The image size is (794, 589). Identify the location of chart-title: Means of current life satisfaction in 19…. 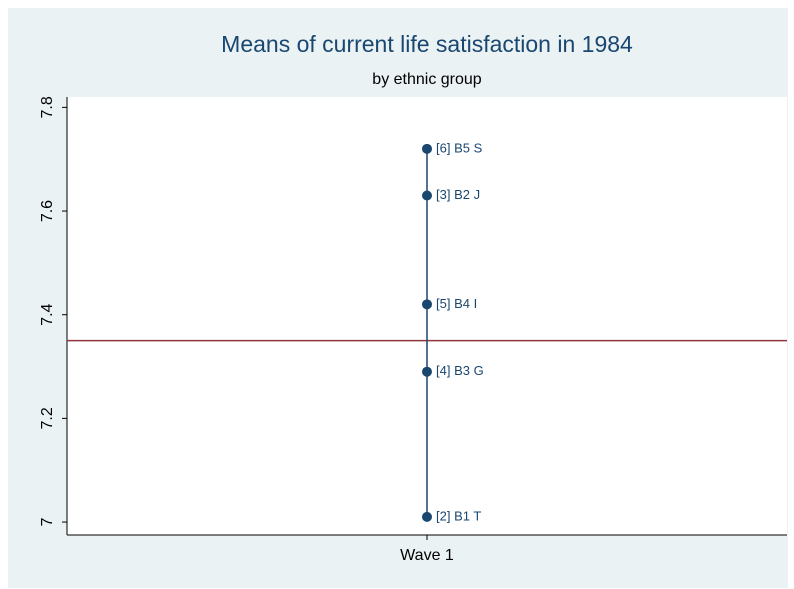
(427, 44).